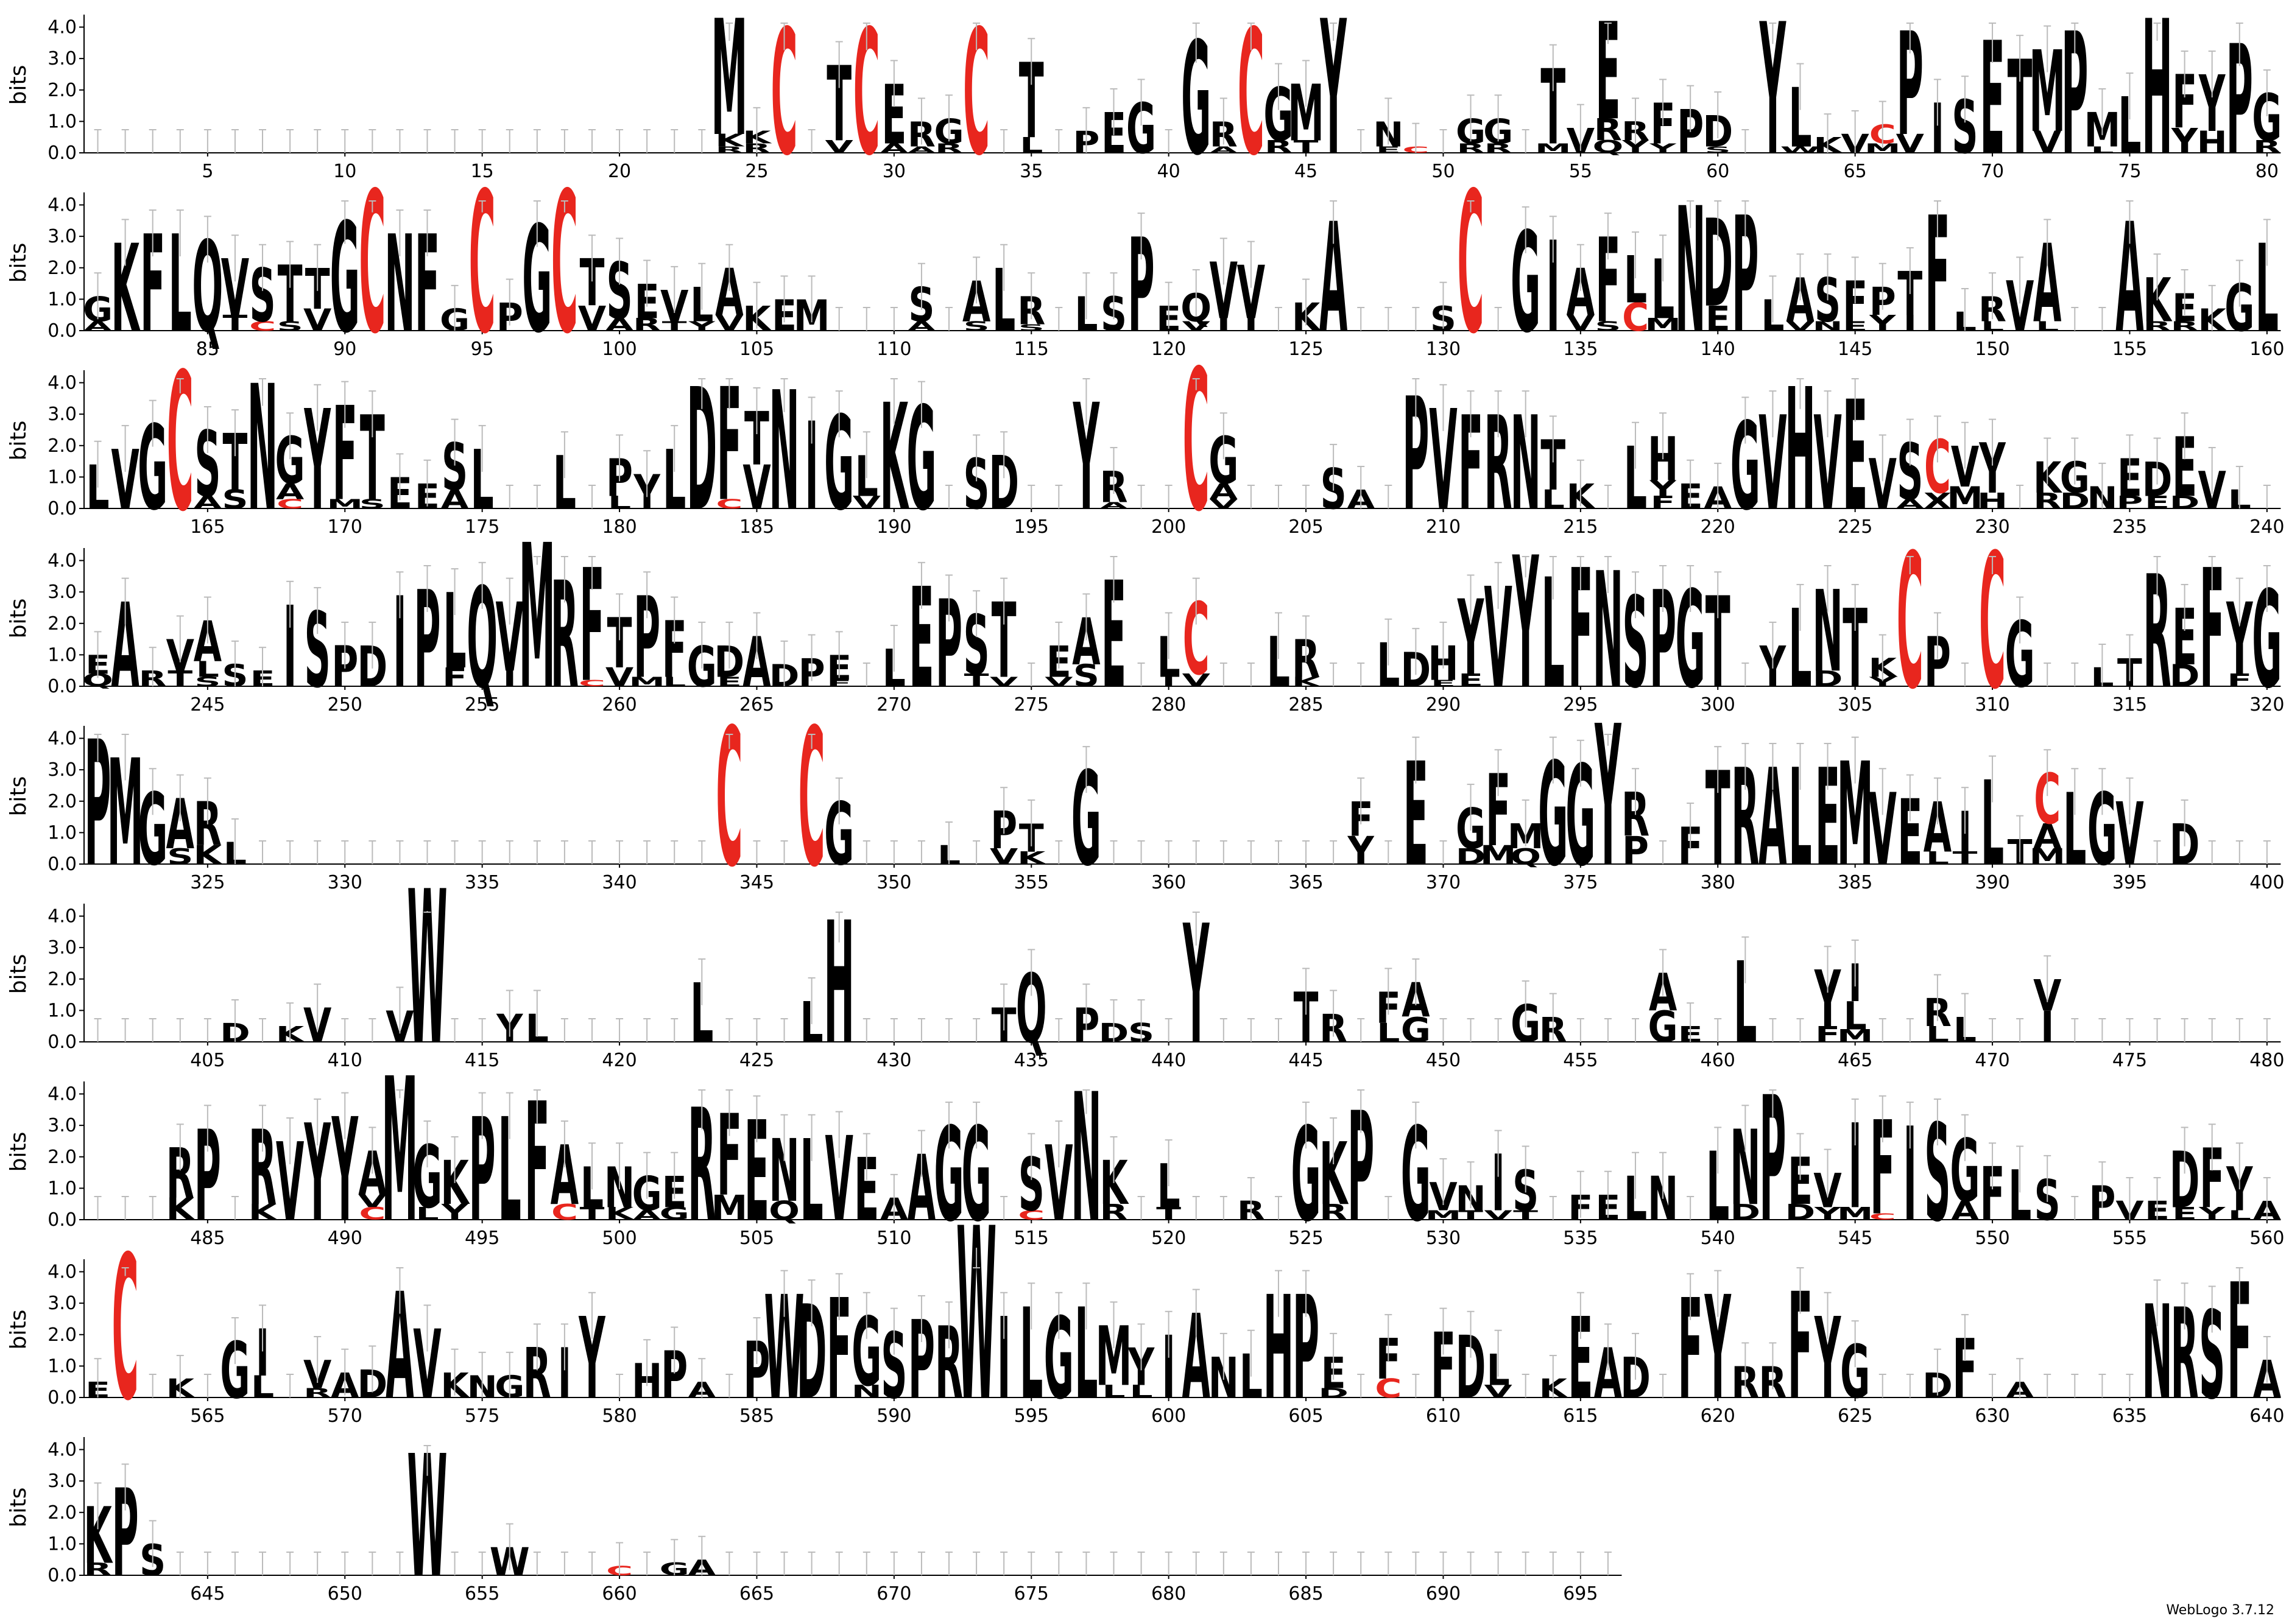  What do you see at coordinates (345, 704) in the screenshot?
I see `x-tick-label: 250` at bounding box center [345, 704].